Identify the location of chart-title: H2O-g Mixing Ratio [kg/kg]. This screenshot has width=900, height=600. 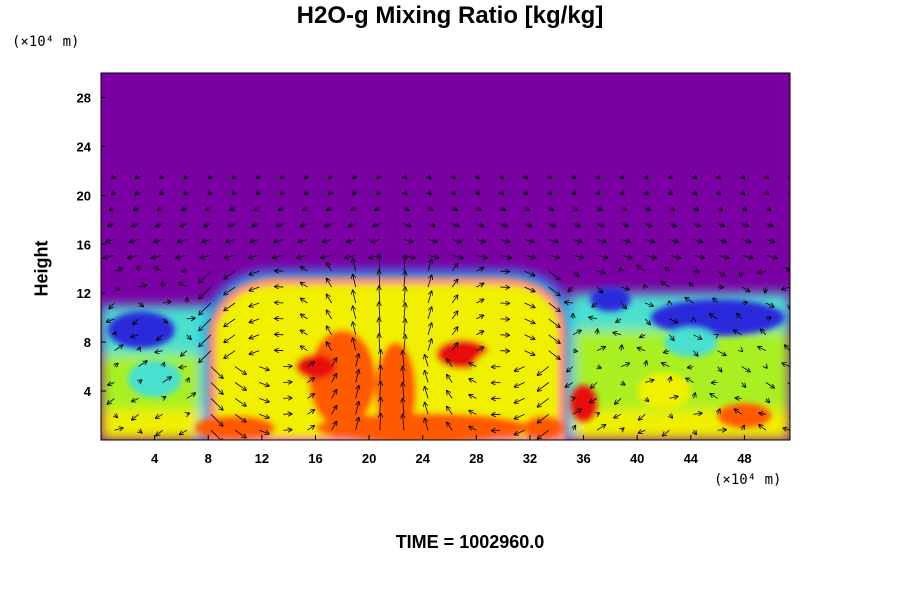
(450, 15).